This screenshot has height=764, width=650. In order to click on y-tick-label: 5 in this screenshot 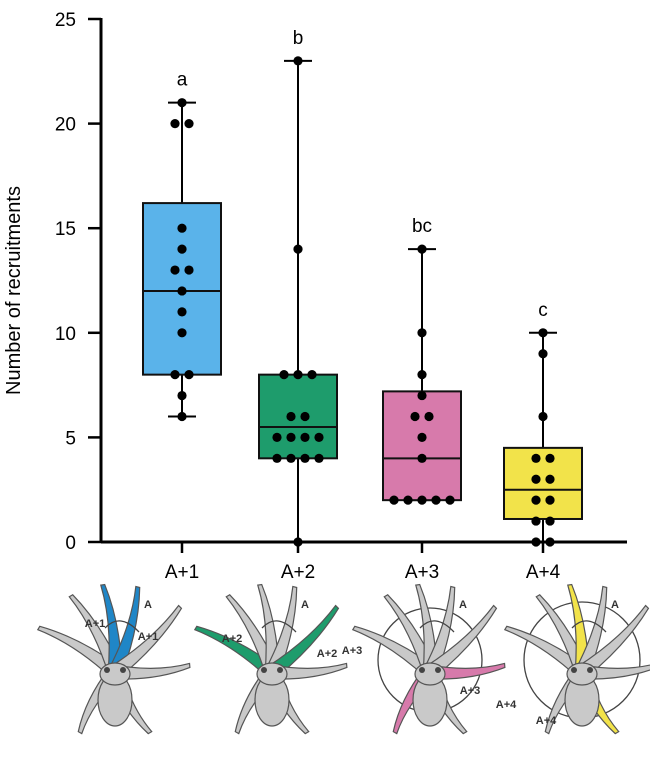, I will do `click(70, 438)`.